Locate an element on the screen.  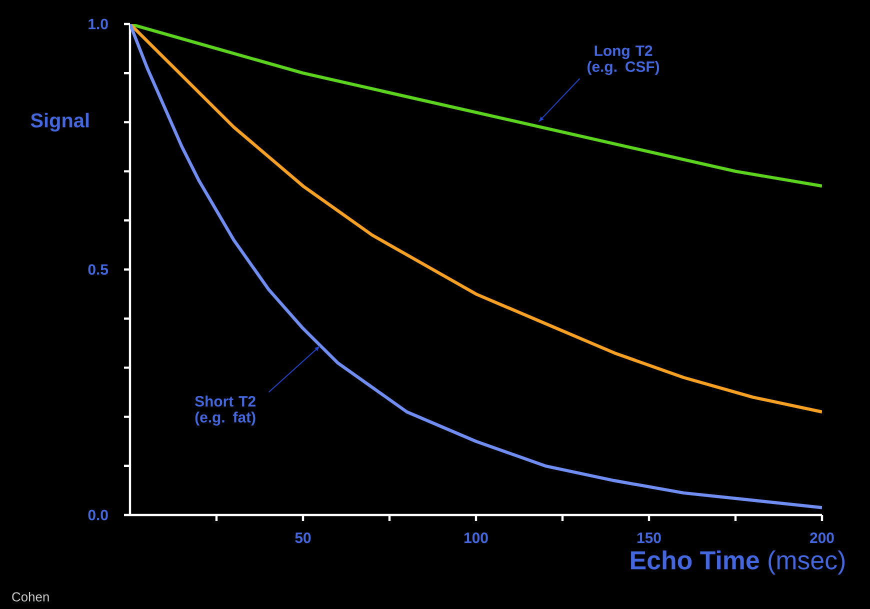
annotation: Long T2 (e.g. CSF) is located at coordinates (624, 60).